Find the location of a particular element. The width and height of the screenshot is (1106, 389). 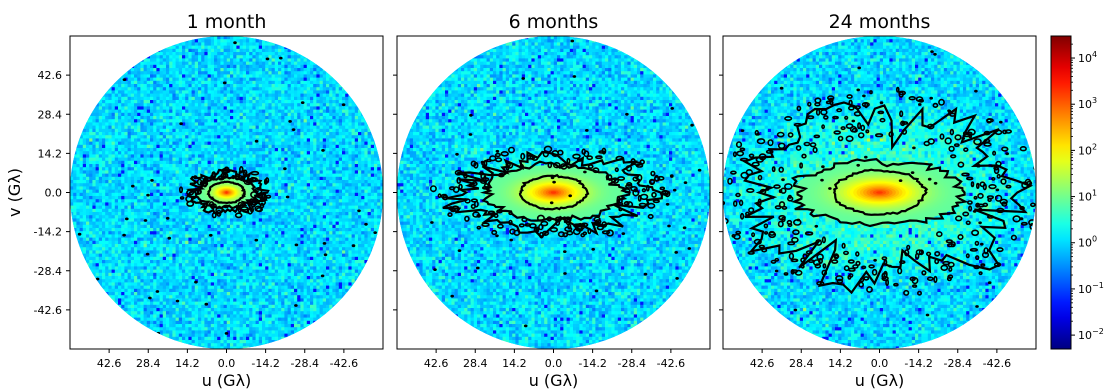

y-tick-label: 0.0 is located at coordinates (54, 193).